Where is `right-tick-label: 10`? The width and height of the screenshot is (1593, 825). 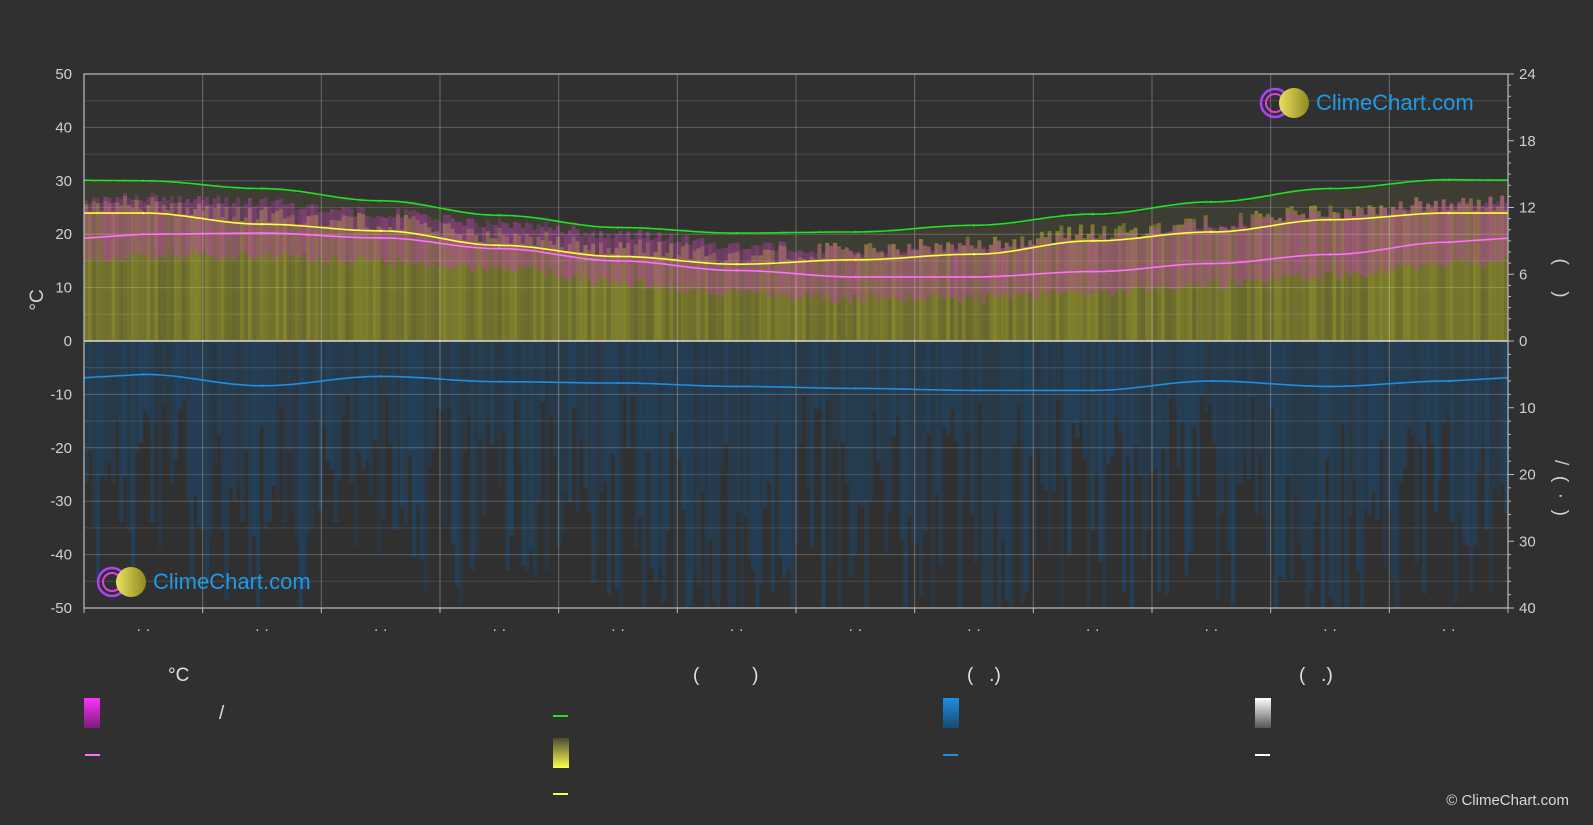
right-tick-label: 10 is located at coordinates (1527, 408).